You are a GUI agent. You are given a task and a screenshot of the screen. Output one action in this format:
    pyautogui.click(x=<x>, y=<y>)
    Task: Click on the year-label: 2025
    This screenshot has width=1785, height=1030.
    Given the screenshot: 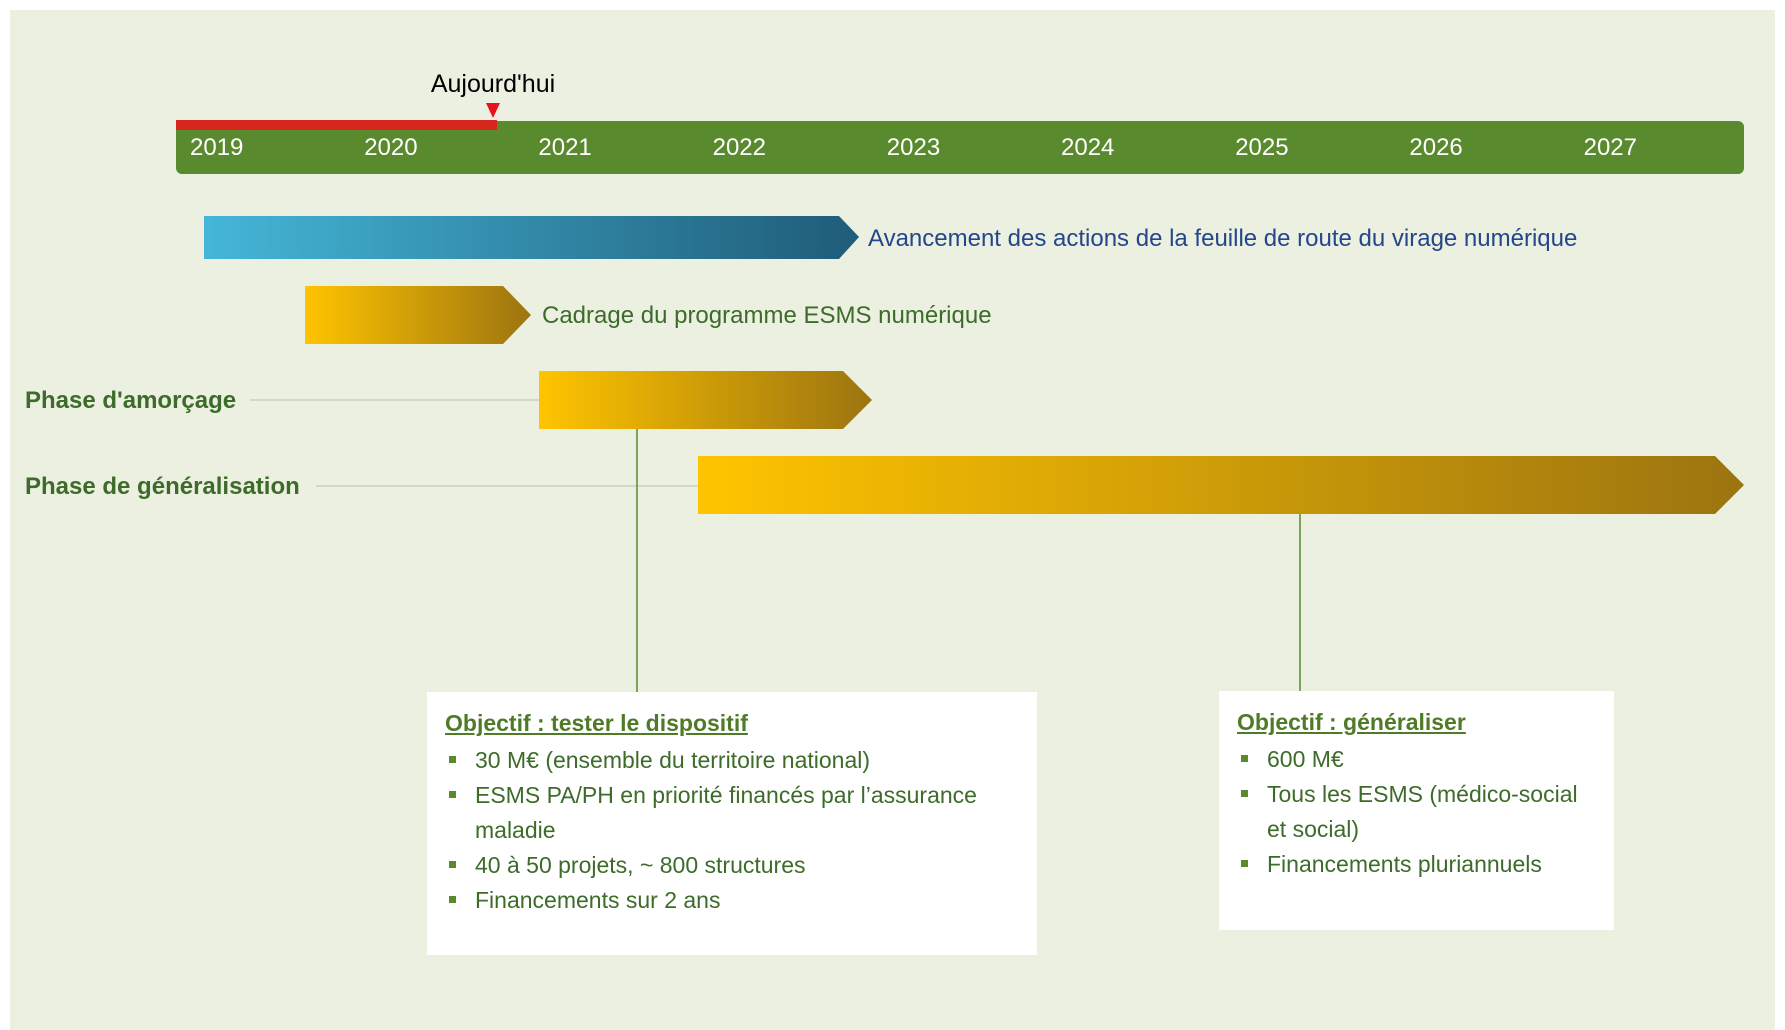 What is the action you would take?
    pyautogui.click(x=1262, y=147)
    